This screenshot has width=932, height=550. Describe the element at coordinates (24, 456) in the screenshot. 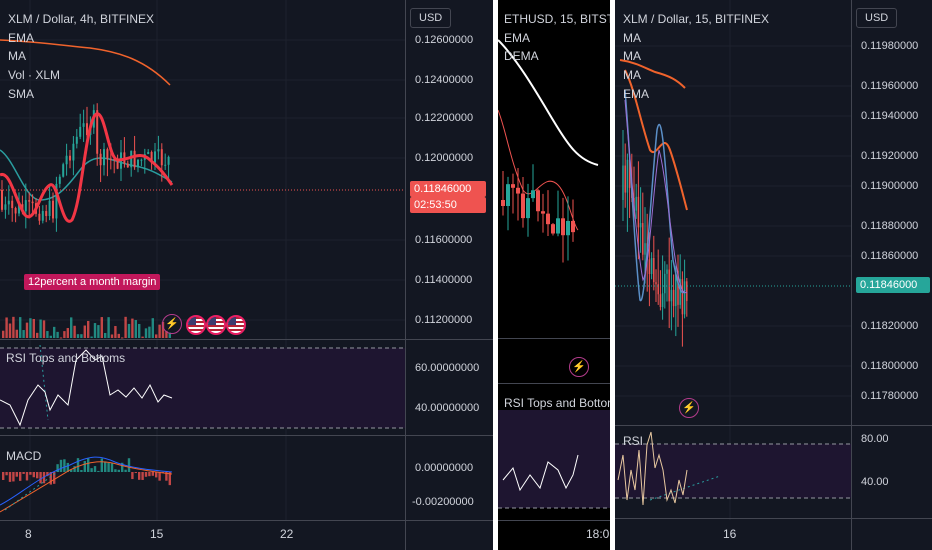

I see `macd-indicator-label: MACD` at that location.